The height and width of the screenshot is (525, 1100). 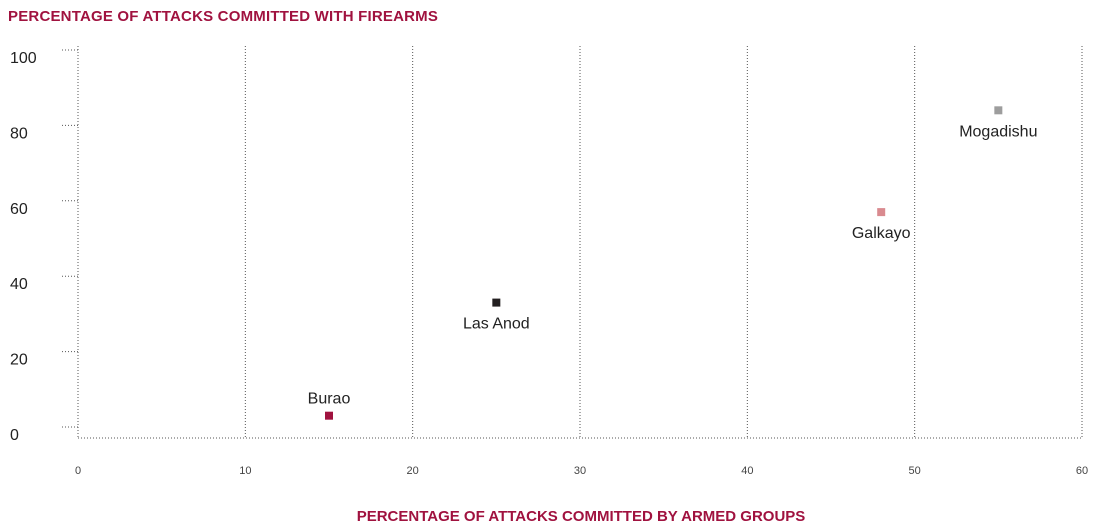 What do you see at coordinates (19, 360) in the screenshot?
I see `y-tick-label: 20` at bounding box center [19, 360].